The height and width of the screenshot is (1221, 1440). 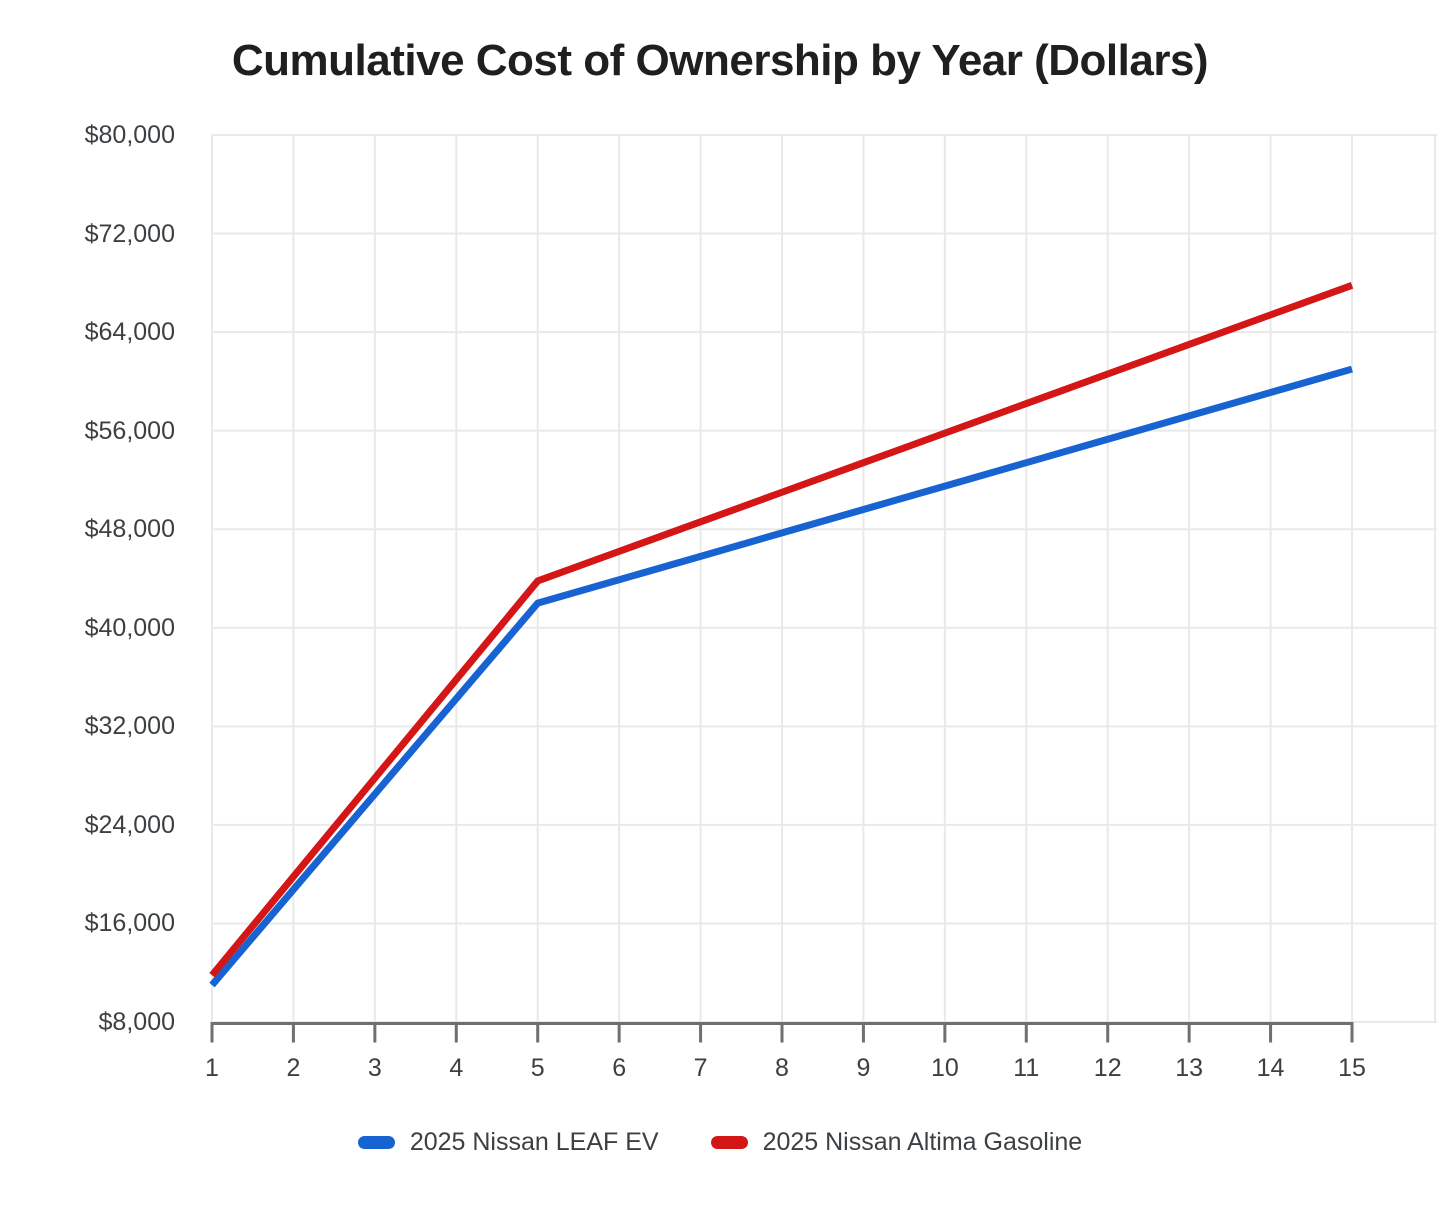 I want to click on x-tick-label: 2, so click(x=293, y=1068).